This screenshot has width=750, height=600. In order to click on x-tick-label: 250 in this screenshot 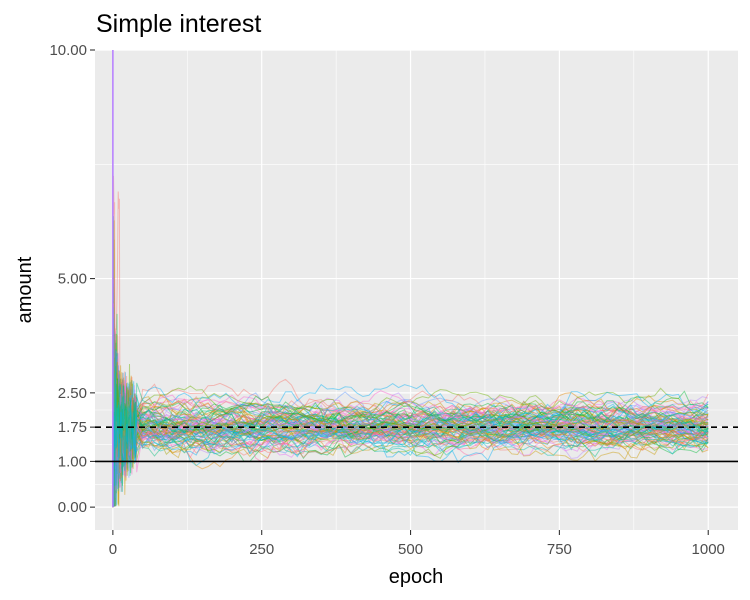, I will do `click(261, 549)`.